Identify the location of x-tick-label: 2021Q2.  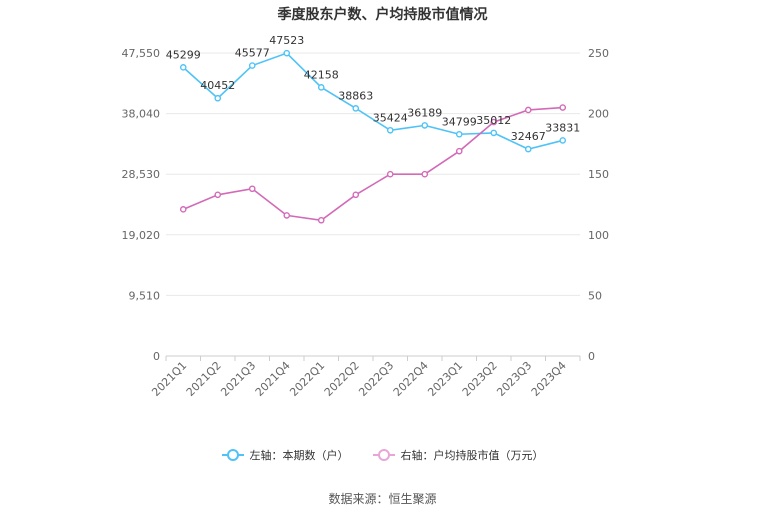
(204, 379).